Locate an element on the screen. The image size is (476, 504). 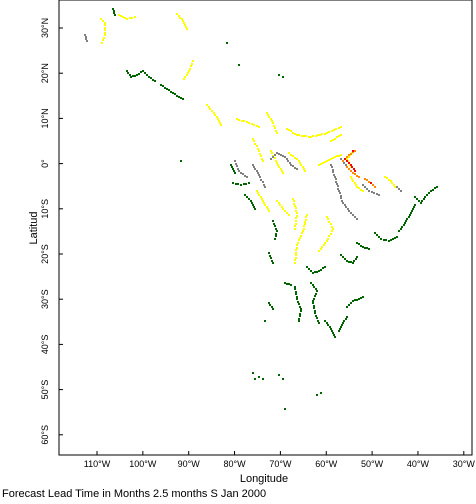
lon-tick-label: 70°W is located at coordinates (280, 464).